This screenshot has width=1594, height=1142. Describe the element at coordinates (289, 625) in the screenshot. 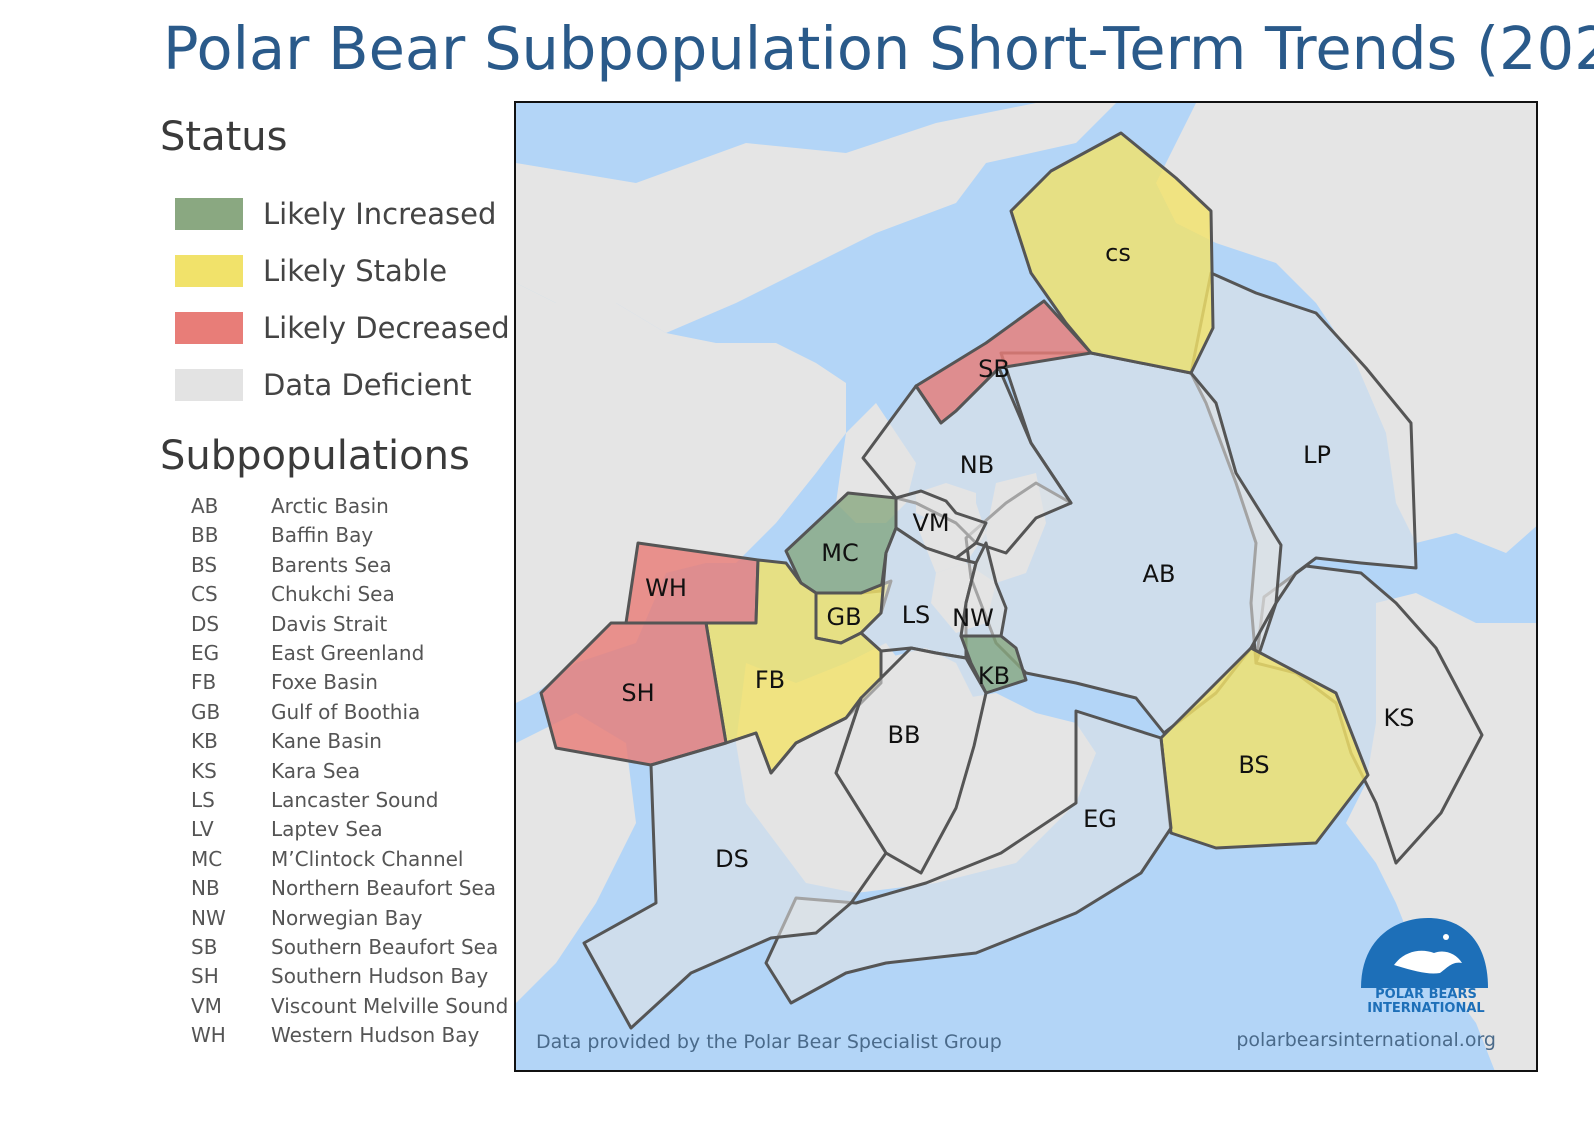

I see `subpopulation-item-ds: DS Davis Strait` at that location.